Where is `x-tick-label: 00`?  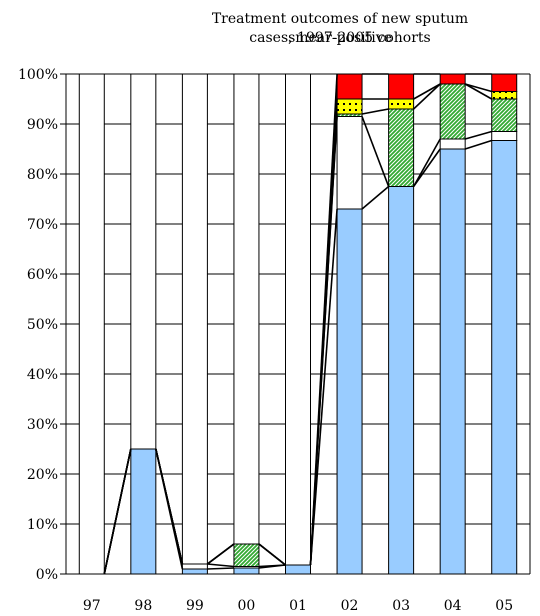
x-tick-label: 00 is located at coordinates (247, 606).